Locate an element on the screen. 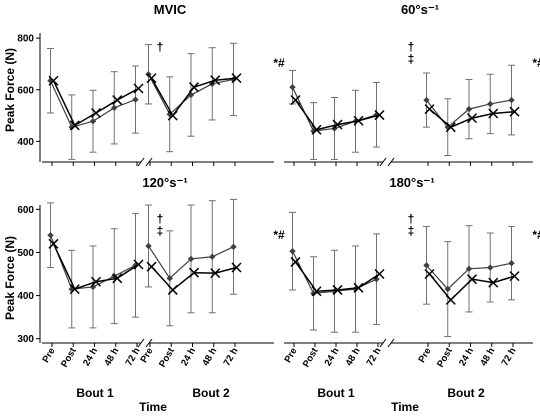 The height and width of the screenshot is (416, 540). y-axis-label-top: Peak Force (N) is located at coordinates (10, 90).